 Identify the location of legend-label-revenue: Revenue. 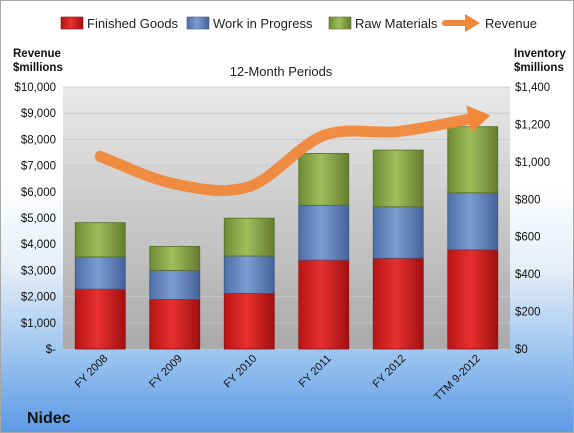
(511, 23).